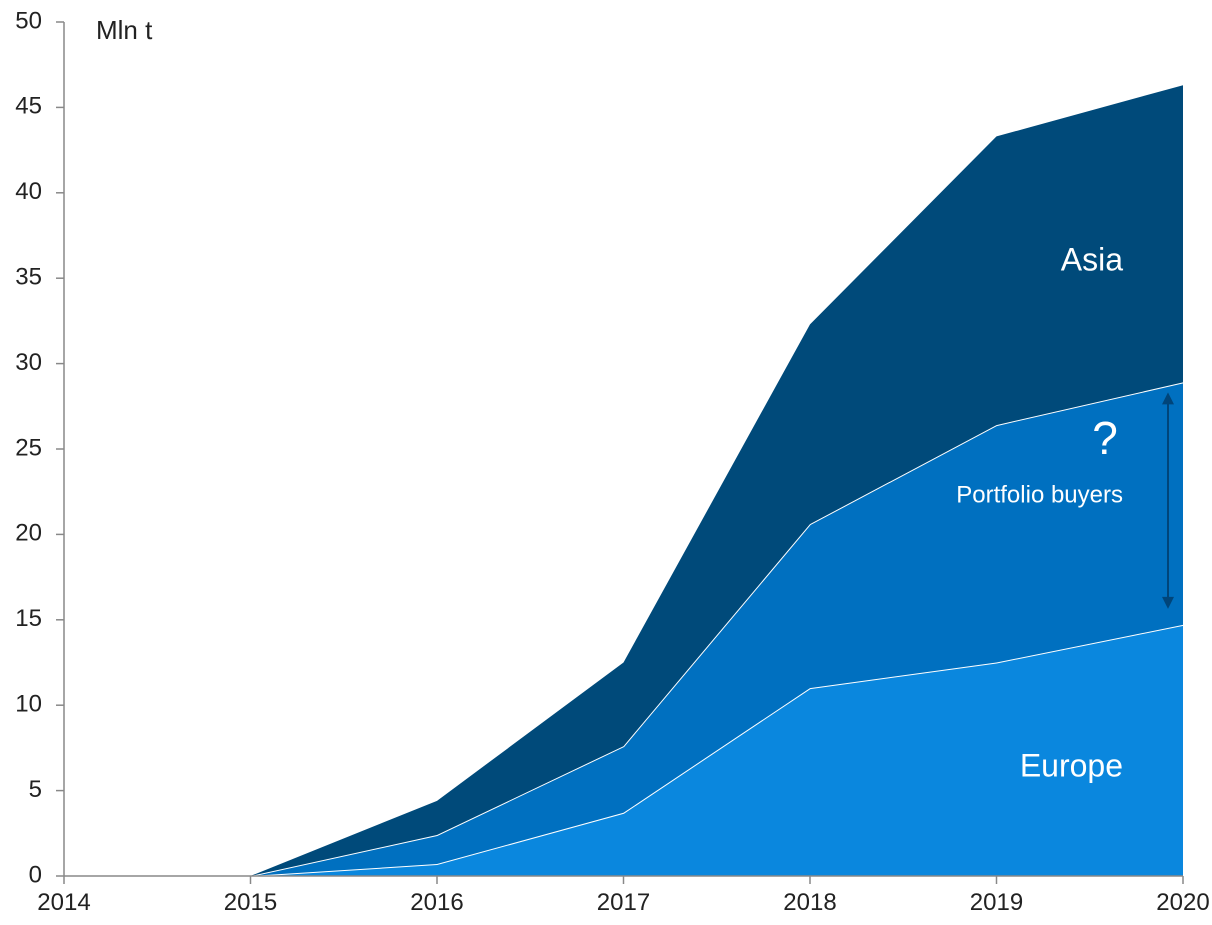 The height and width of the screenshot is (925, 1212). What do you see at coordinates (28, 533) in the screenshot?
I see `y-tick-label: 20` at bounding box center [28, 533].